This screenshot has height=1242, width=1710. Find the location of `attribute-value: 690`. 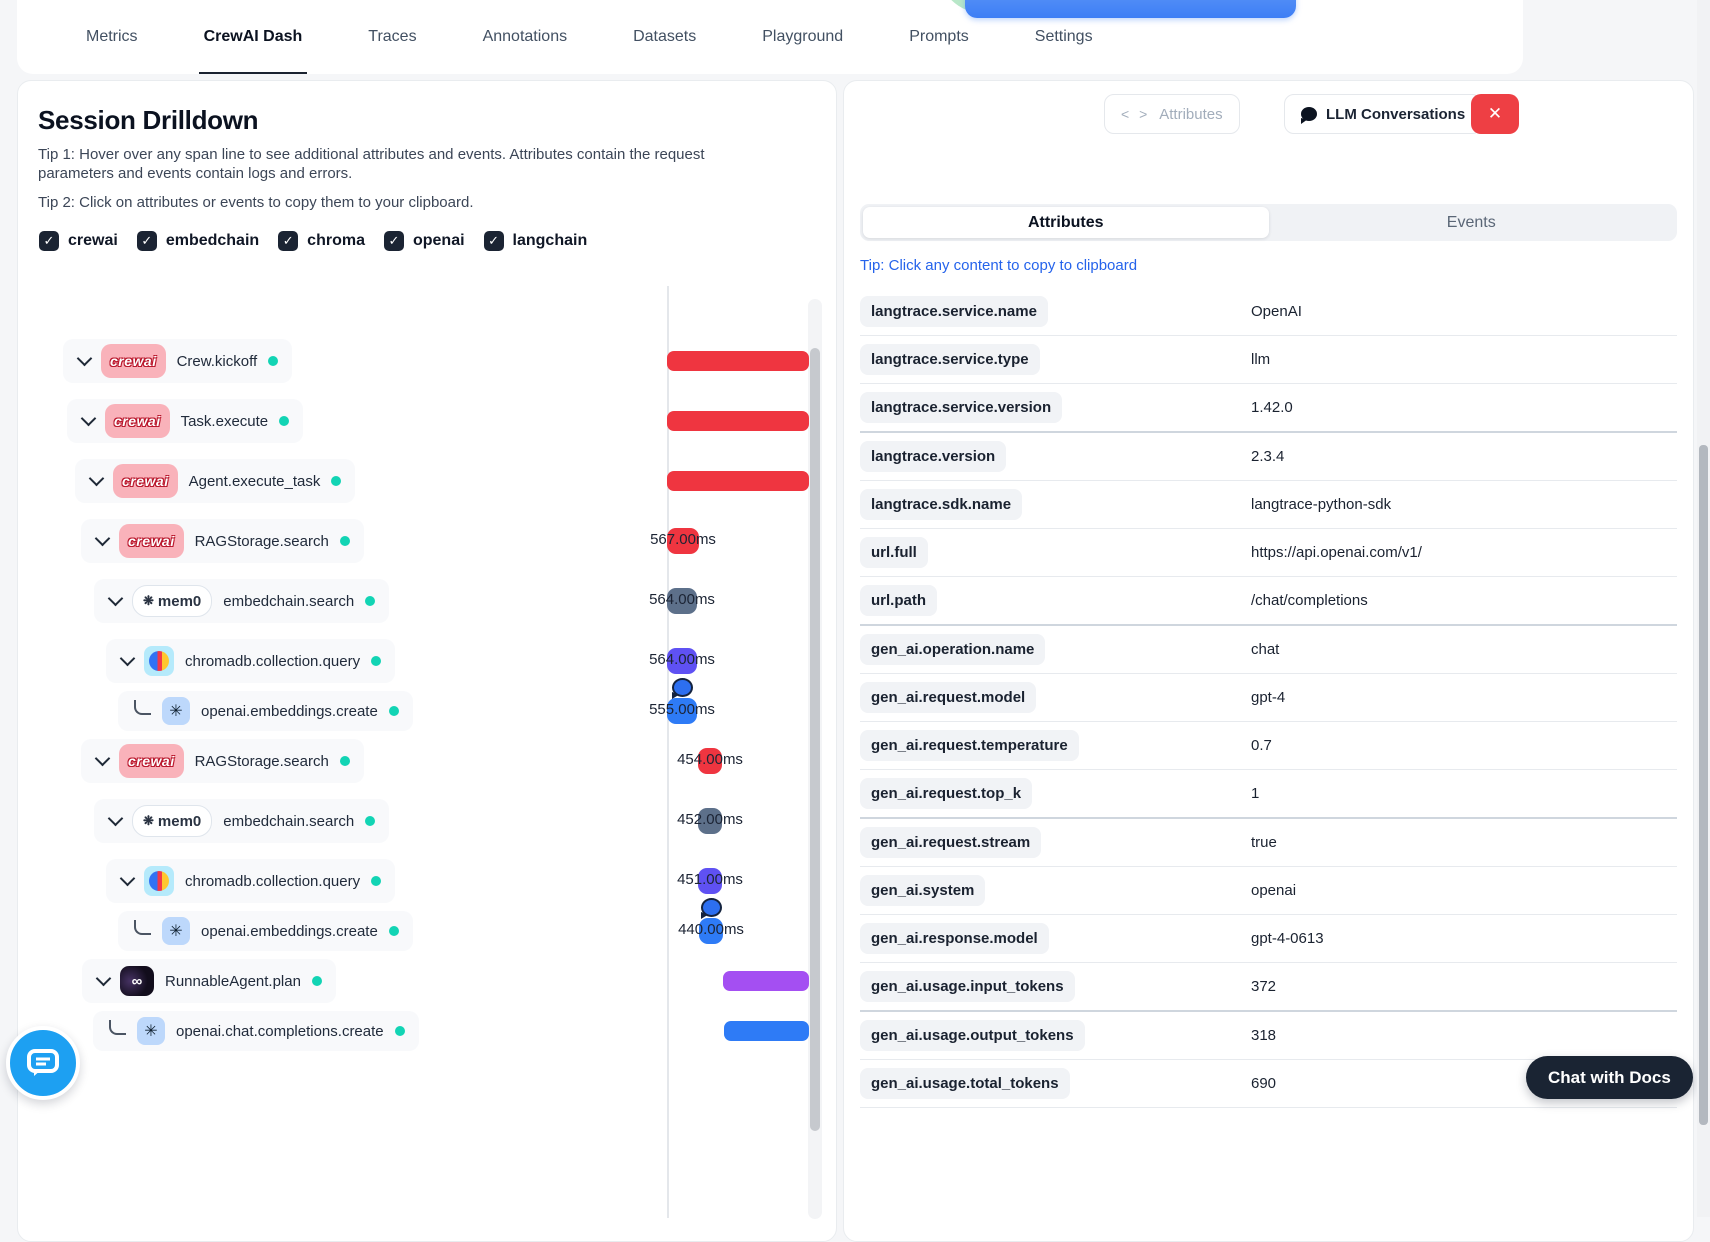

attribute-value: 690 is located at coordinates (1264, 1083).